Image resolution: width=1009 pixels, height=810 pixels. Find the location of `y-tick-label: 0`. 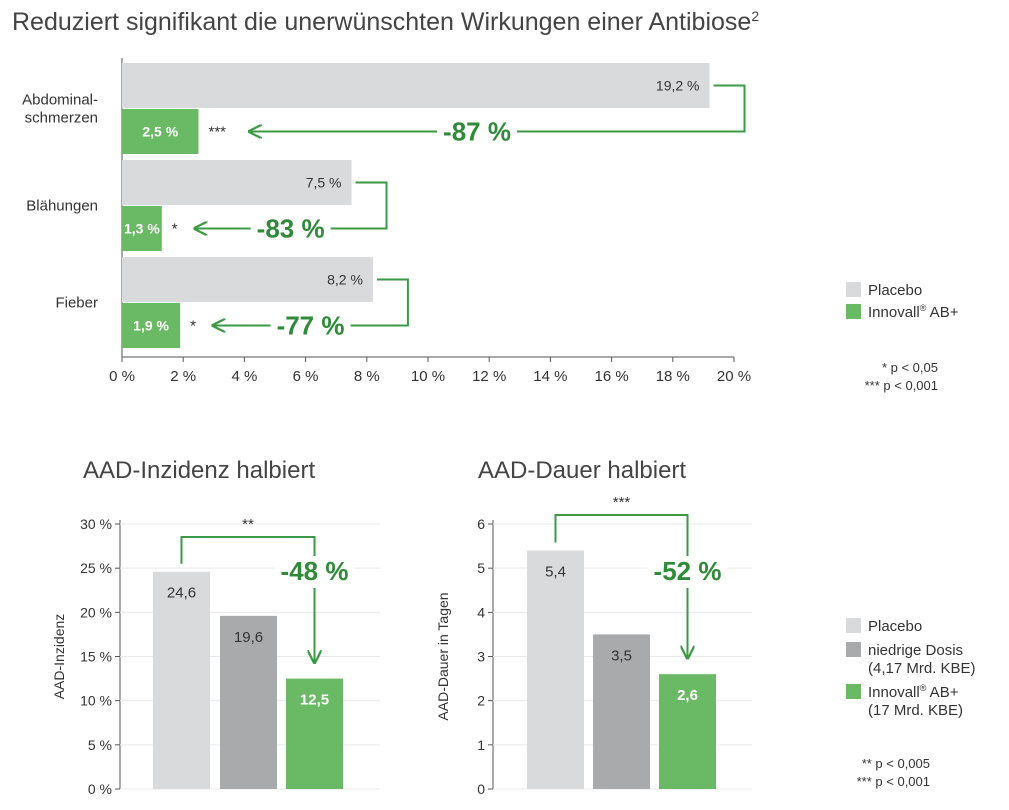

y-tick-label: 0 is located at coordinates (481, 789).